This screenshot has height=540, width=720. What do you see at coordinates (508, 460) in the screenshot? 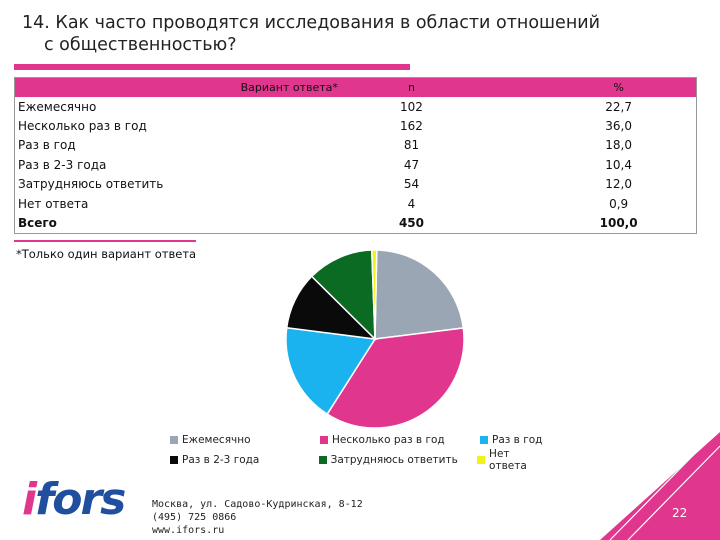
I see `legend-label: Нет ответа` at bounding box center [508, 460].